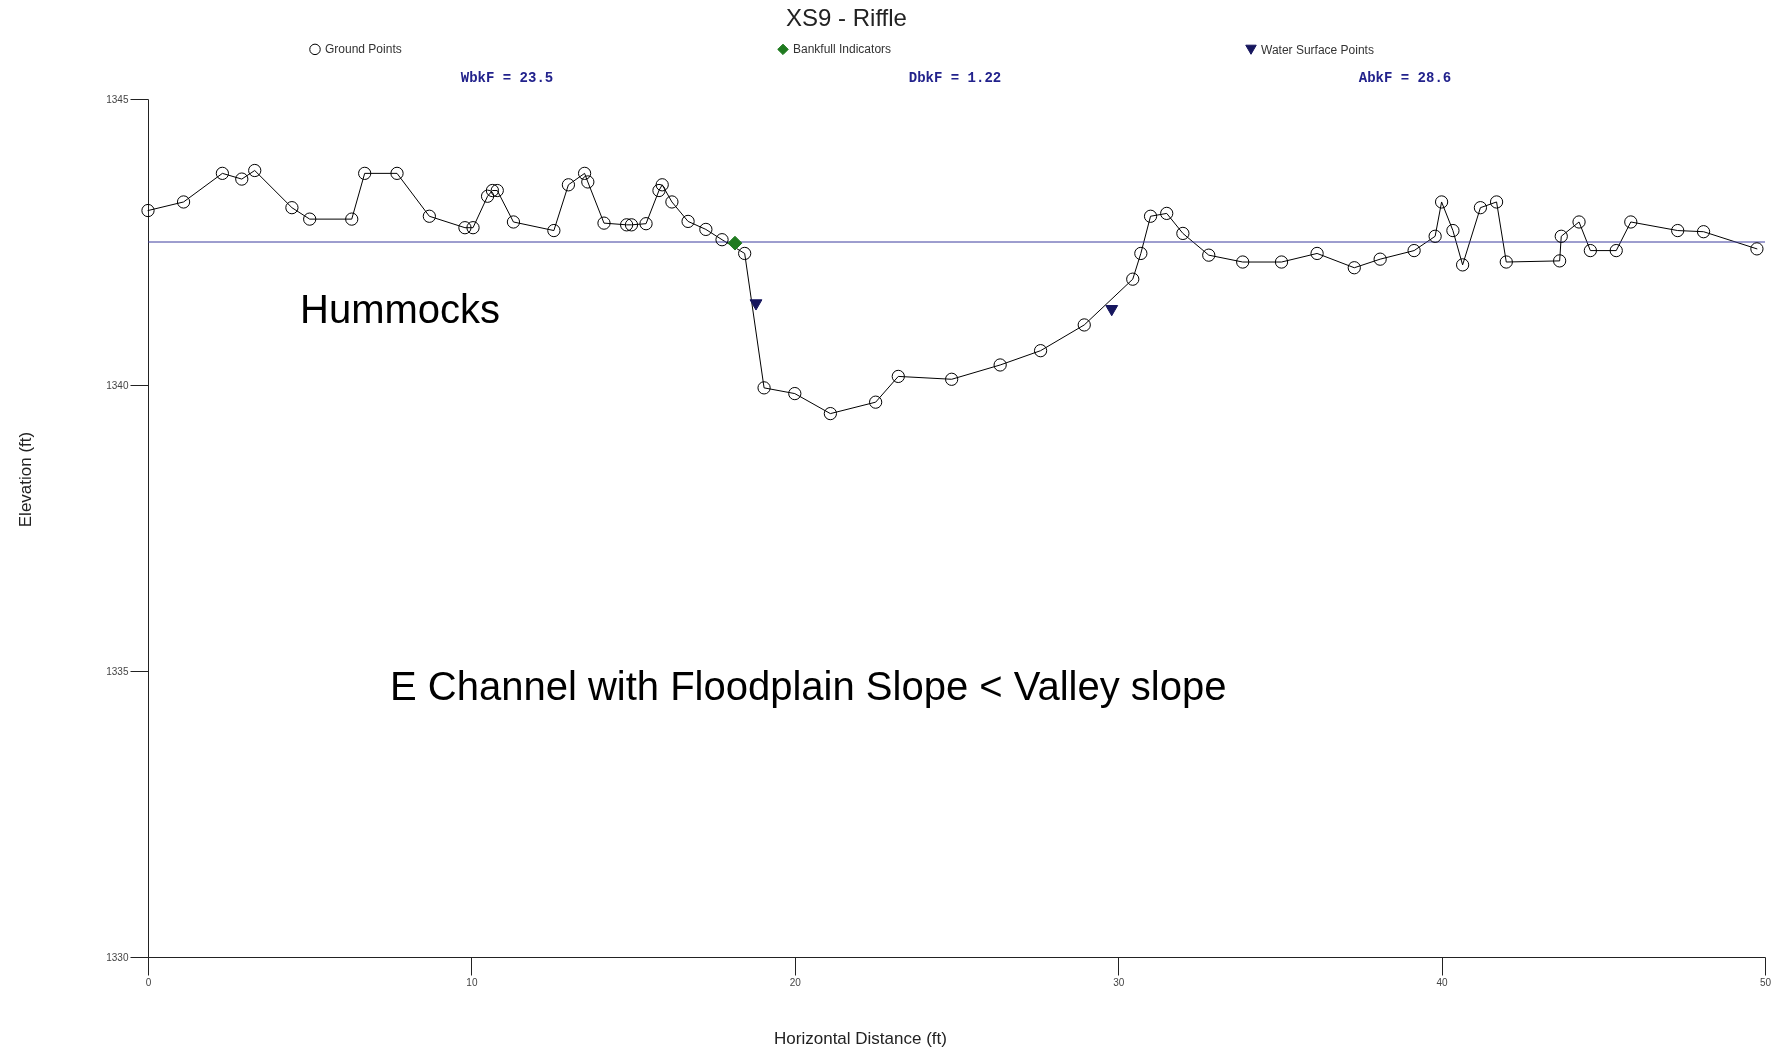 Image resolution: width=1788 pixels, height=1053 pixels. I want to click on text: DbkF = 1.22, so click(955, 78).